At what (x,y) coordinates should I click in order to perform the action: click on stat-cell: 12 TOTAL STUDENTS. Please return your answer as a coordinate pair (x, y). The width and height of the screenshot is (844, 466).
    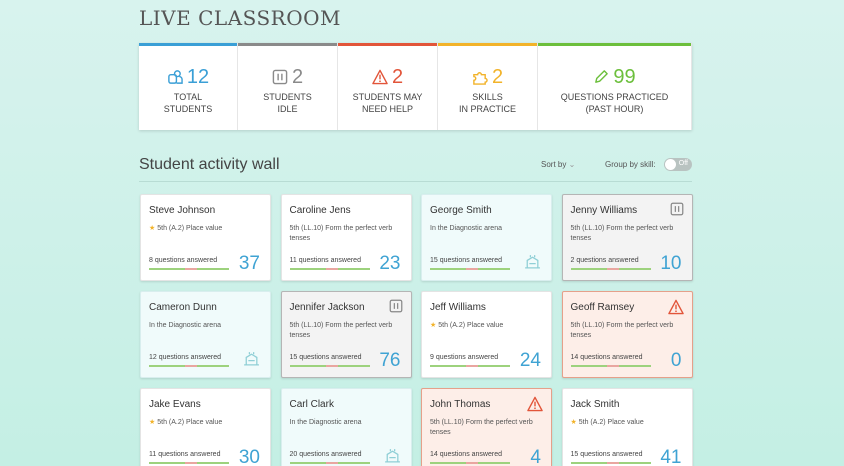
    Looking at the image, I should click on (188, 86).